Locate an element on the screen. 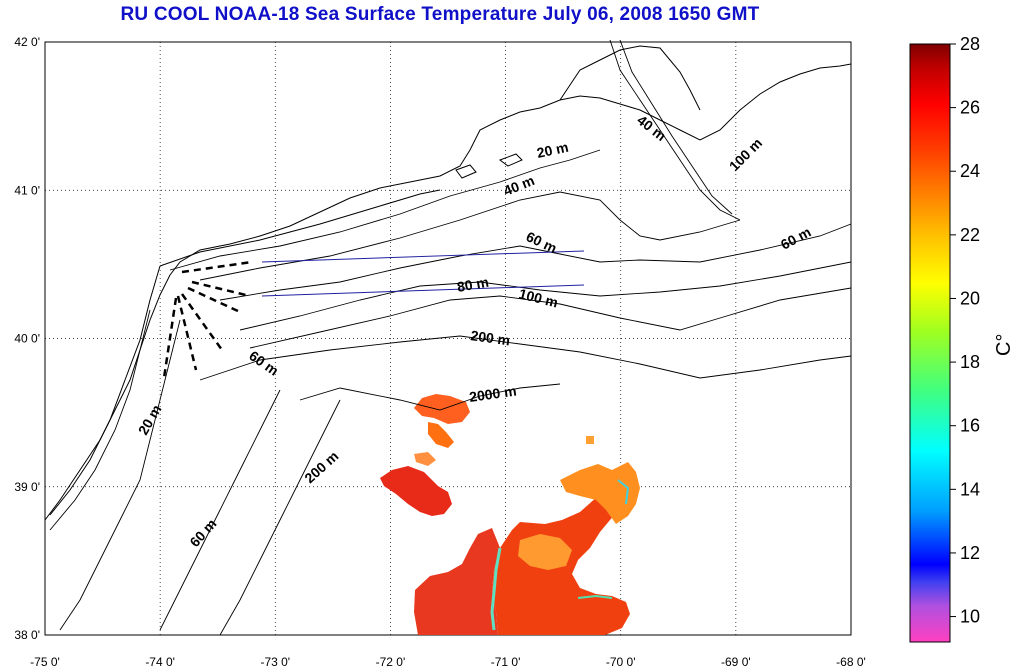 Image resolution: width=1016 pixels, height=672 pixels. contour-20m is located at coordinates (385, 210).